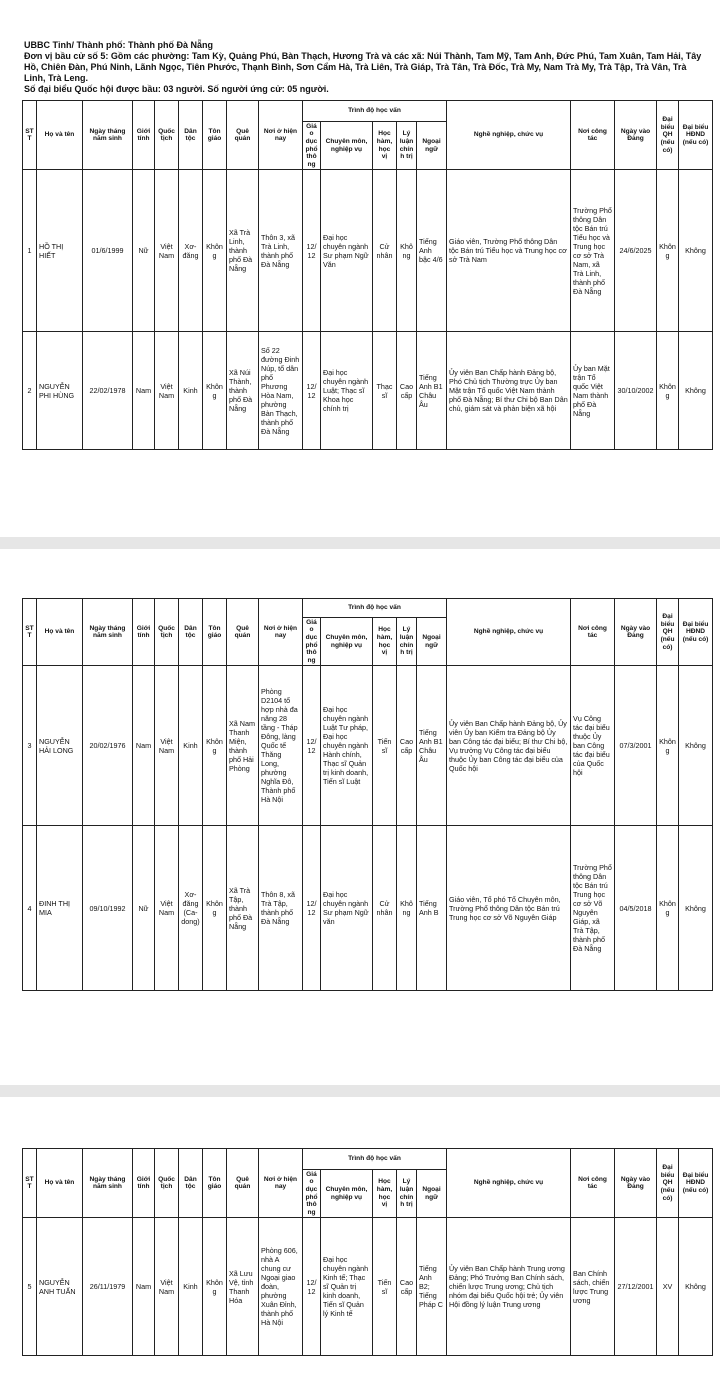 This screenshot has width=720, height=1386. I want to click on cell: Xơ-đăng (Ca-dong), so click(190, 908).